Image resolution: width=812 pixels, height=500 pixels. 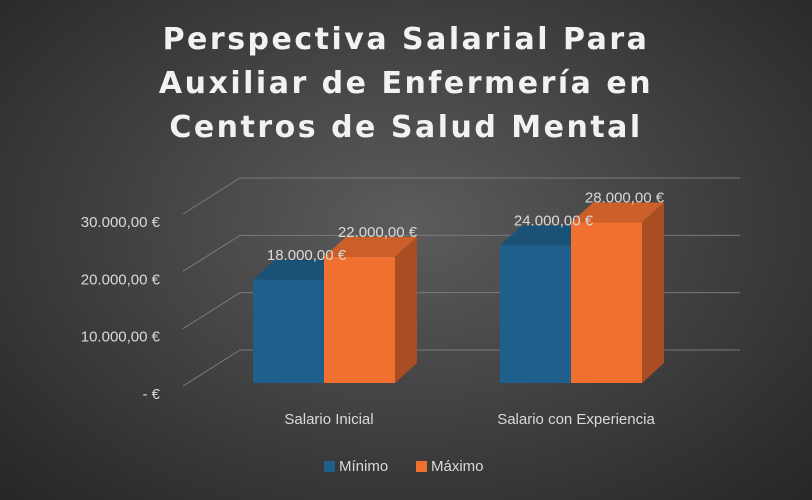 I want to click on value-label: 18.000,00 €, so click(x=307, y=255).